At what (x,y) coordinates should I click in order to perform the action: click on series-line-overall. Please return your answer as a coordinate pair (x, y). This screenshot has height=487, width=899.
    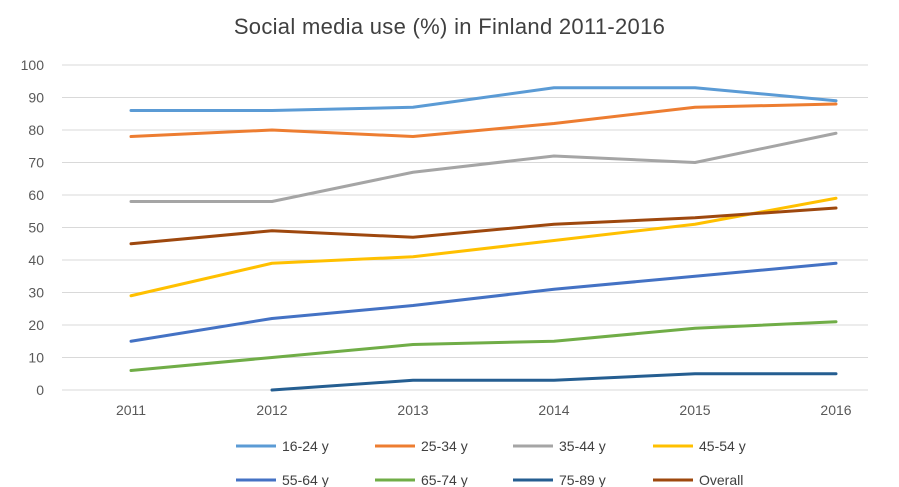
    Looking at the image, I should click on (483, 226).